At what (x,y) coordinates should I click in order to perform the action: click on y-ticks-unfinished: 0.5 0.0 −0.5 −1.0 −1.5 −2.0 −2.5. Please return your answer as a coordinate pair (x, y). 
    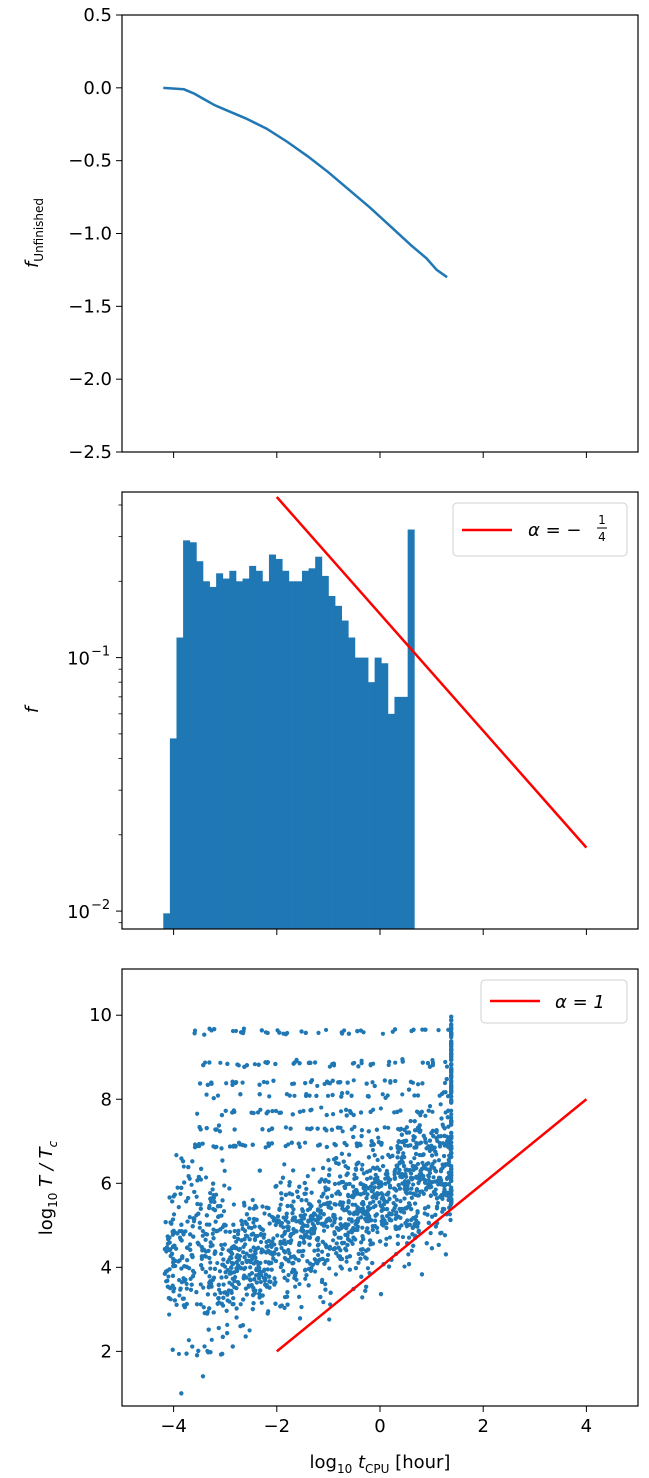
    Looking at the image, I should click on (95, 234).